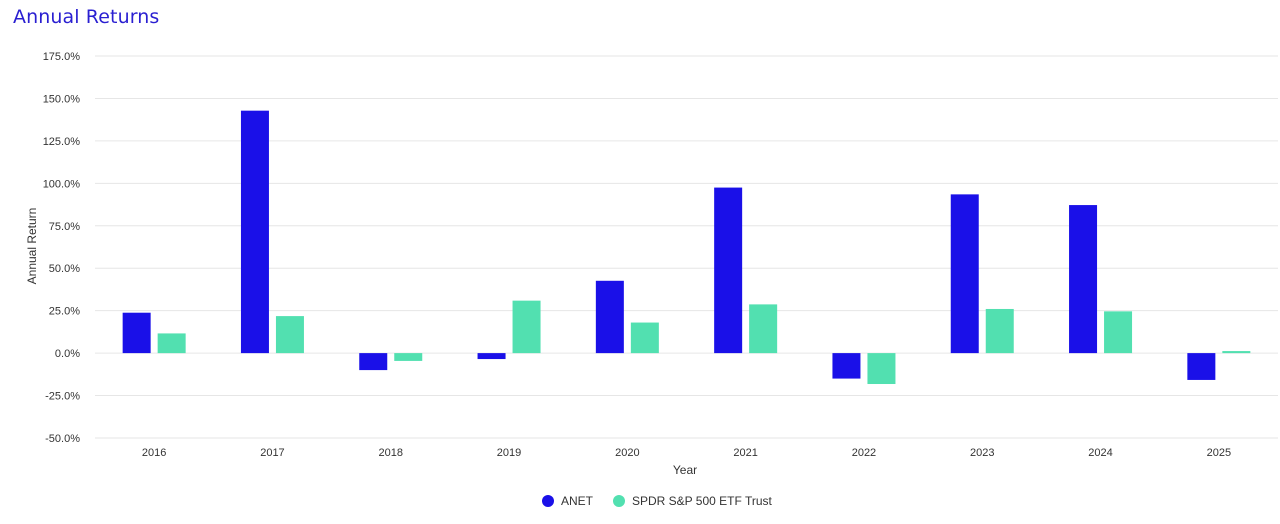 Image resolution: width=1280 pixels, height=524 pixels. Describe the element at coordinates (32, 246) in the screenshot. I see `y-axis-title: Annual Return` at that location.